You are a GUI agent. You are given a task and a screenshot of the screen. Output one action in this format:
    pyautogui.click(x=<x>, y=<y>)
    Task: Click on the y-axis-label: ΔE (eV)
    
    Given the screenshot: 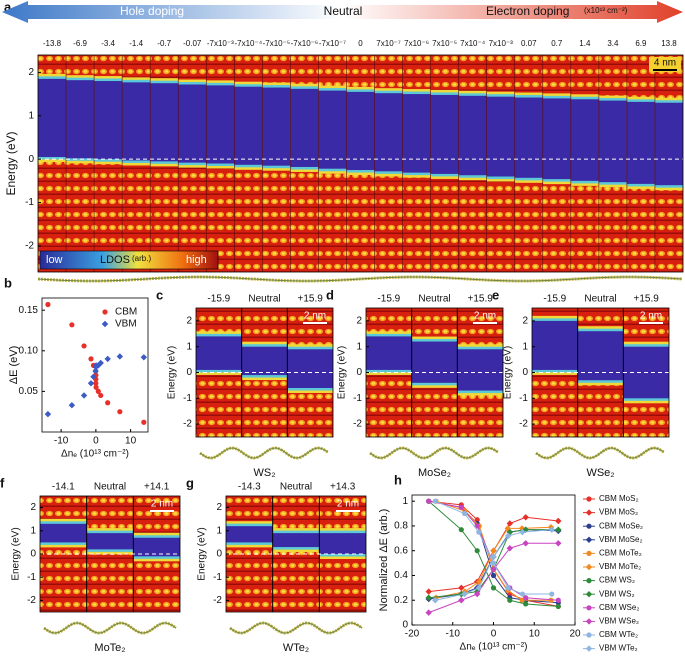 What is the action you would take?
    pyautogui.click(x=14, y=365)
    